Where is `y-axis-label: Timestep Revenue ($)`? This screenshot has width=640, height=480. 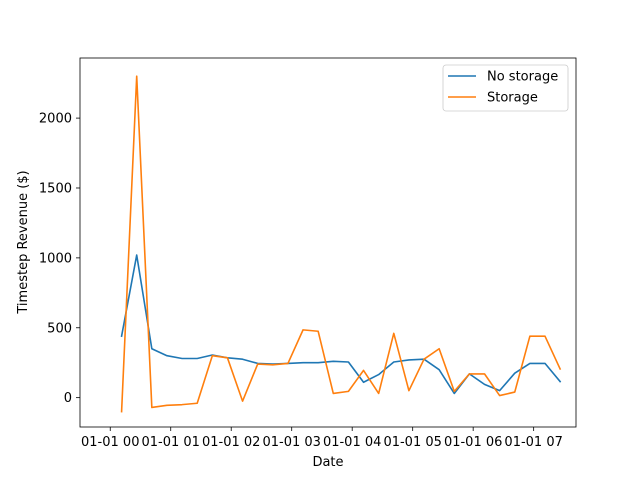 y-axis-label: Timestep Revenue ($) is located at coordinates (23, 242).